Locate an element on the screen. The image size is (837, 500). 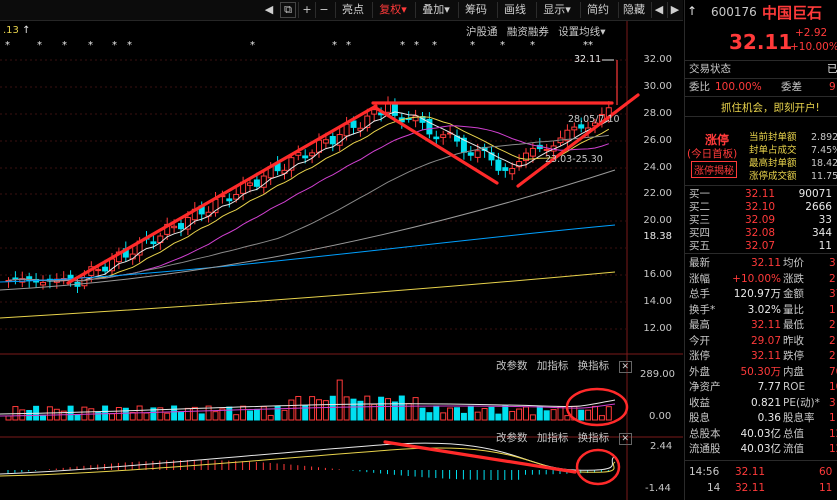
zoom-in-button: + is located at coordinates (306, 10).